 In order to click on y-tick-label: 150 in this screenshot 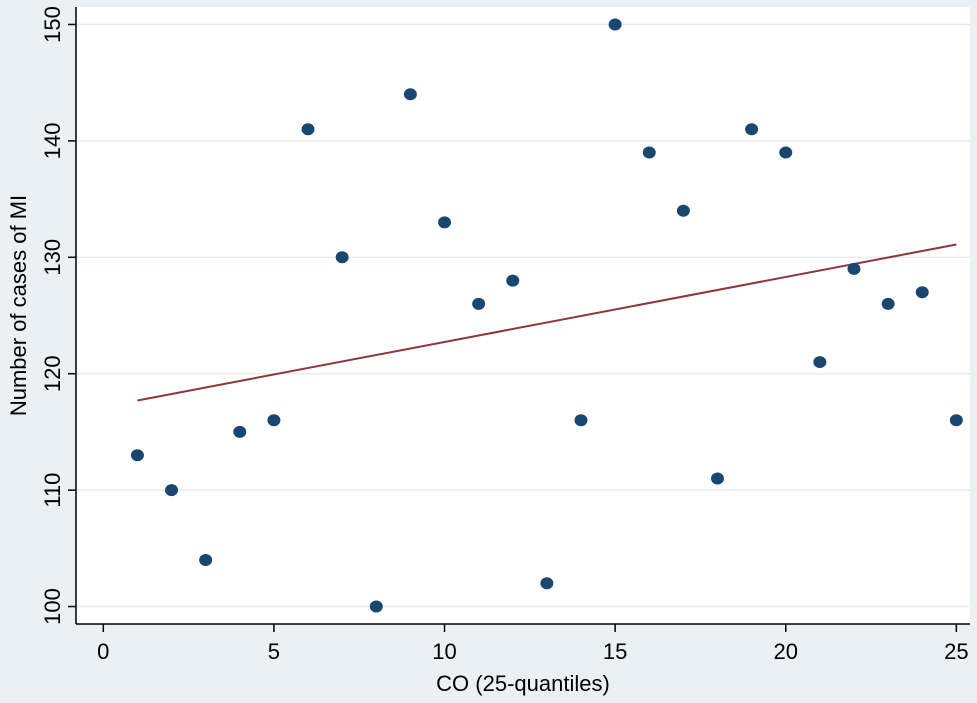, I will do `click(52, 24)`.